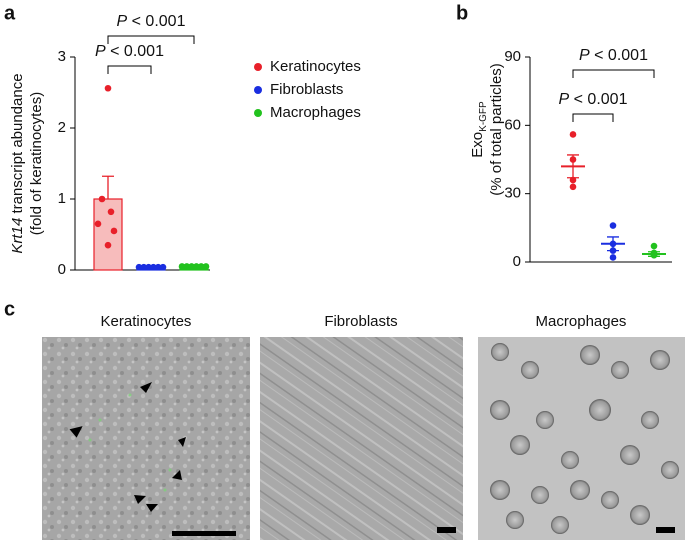 The image size is (685, 540). I want to click on y-label-text: transcript abundance, so click(17, 145).